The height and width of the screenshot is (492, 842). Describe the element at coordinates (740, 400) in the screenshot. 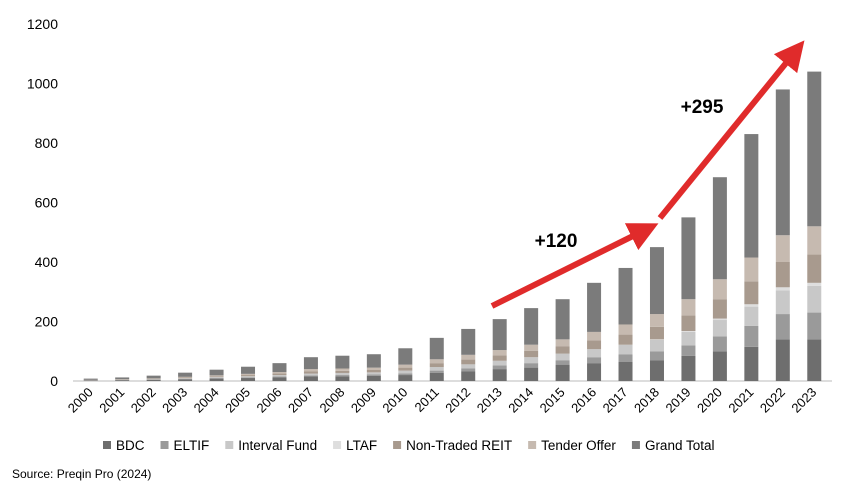

I see `x-tick-label: 2021` at that location.